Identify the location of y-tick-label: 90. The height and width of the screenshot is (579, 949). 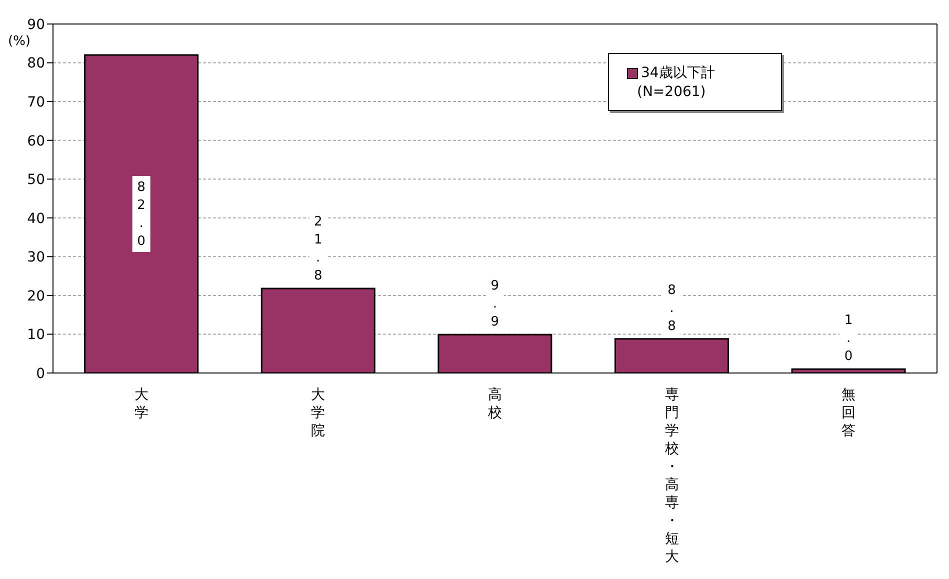
(36, 24).